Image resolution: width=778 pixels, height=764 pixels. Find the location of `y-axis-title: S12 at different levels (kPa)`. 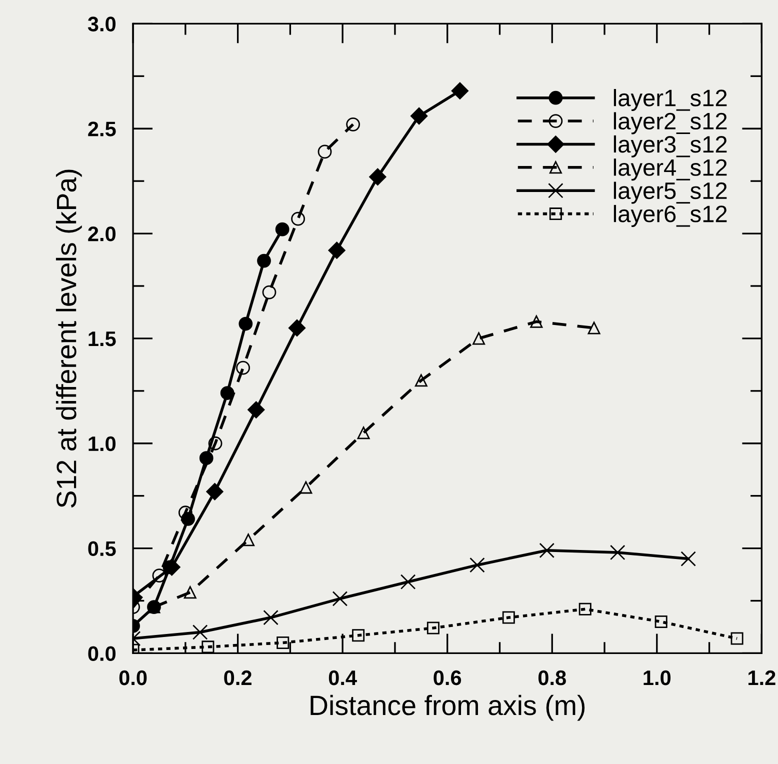

y-axis-title: S12 at different levels (kPa) is located at coordinates (69, 339).